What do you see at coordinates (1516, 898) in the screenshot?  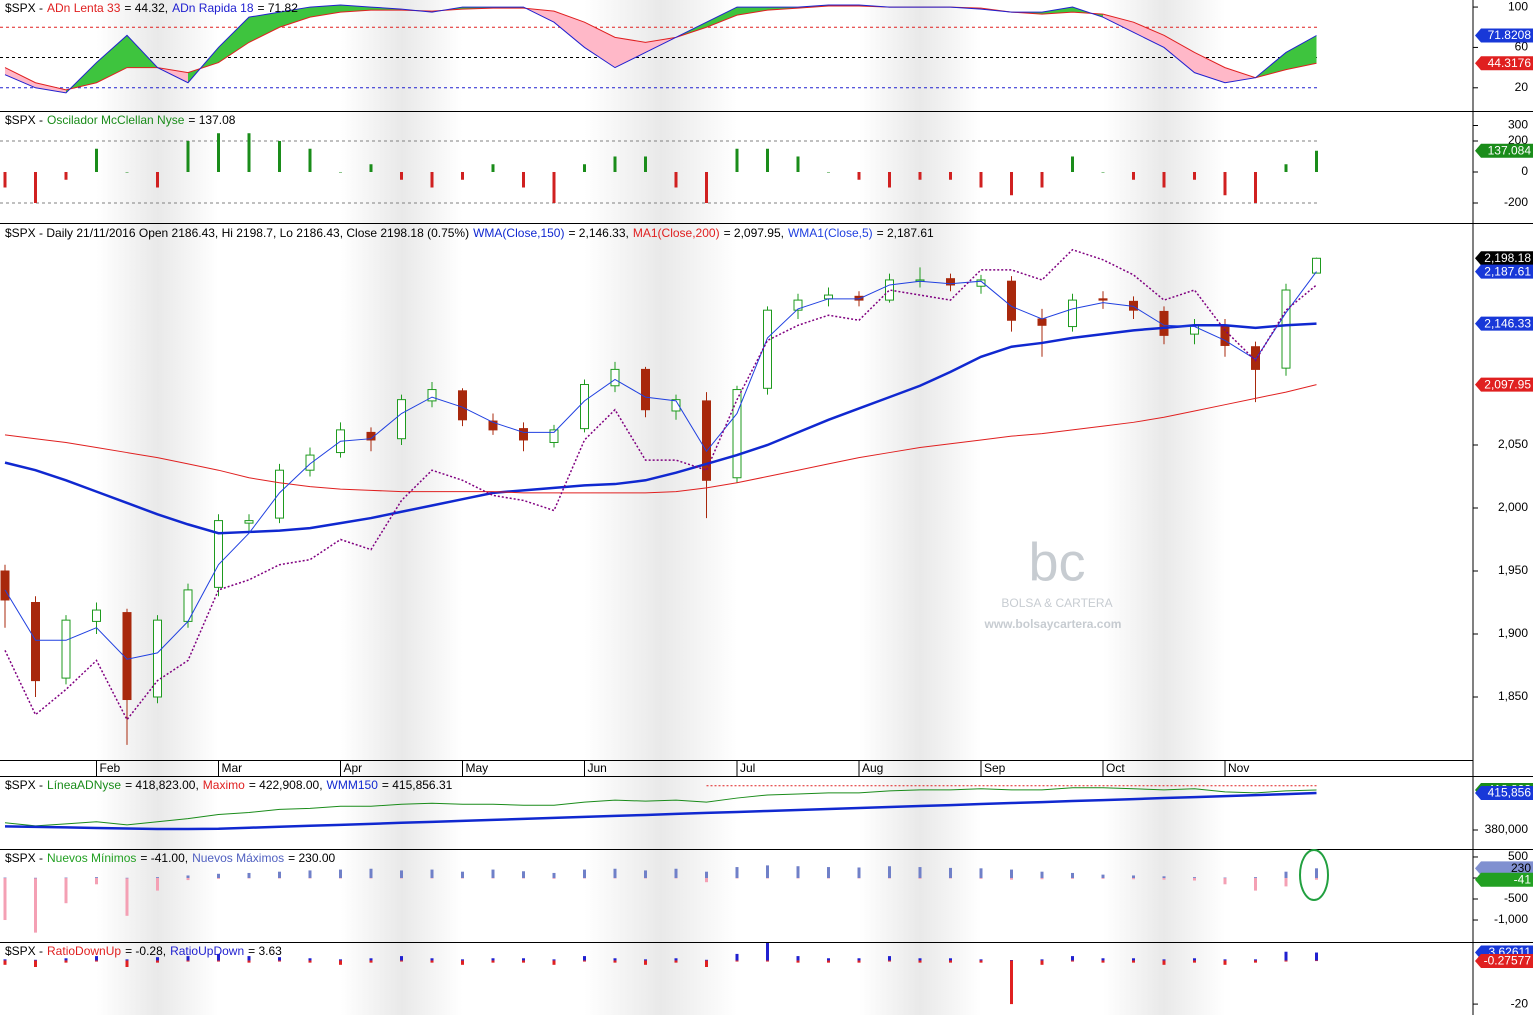 I see `y-tick-label: -500` at bounding box center [1516, 898].